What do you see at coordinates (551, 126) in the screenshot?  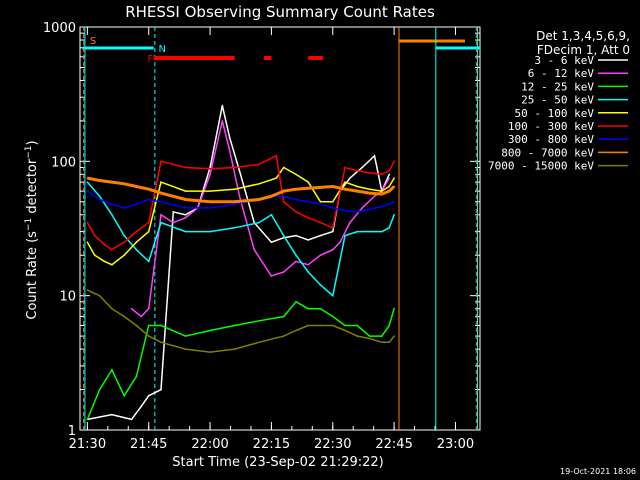 I see `legend-label: 100 - 300 keV` at bounding box center [551, 126].